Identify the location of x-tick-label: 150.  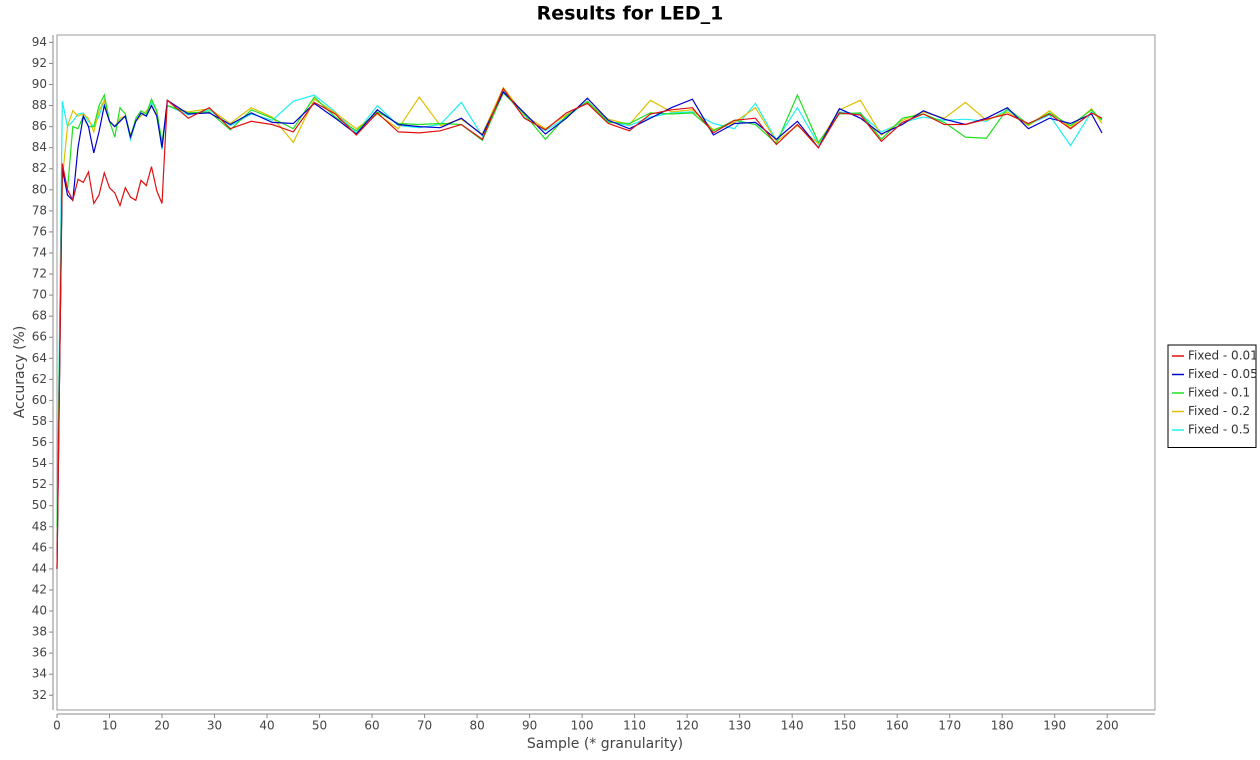
(844, 726).